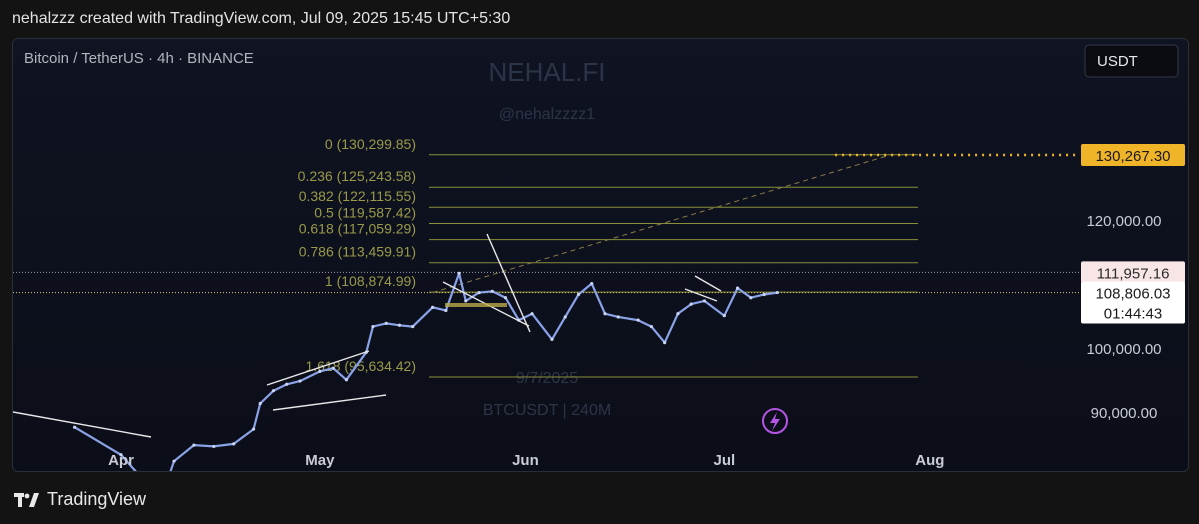 Image resolution: width=1199 pixels, height=524 pixels. I want to click on flag-lower-trendline, so click(329, 402).